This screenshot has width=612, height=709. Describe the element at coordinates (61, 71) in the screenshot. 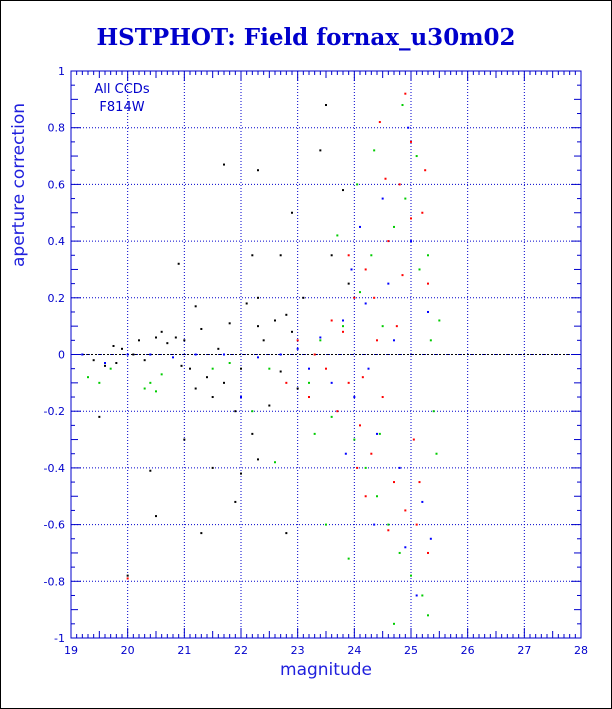

I see `y-tick-label: 1` at that location.